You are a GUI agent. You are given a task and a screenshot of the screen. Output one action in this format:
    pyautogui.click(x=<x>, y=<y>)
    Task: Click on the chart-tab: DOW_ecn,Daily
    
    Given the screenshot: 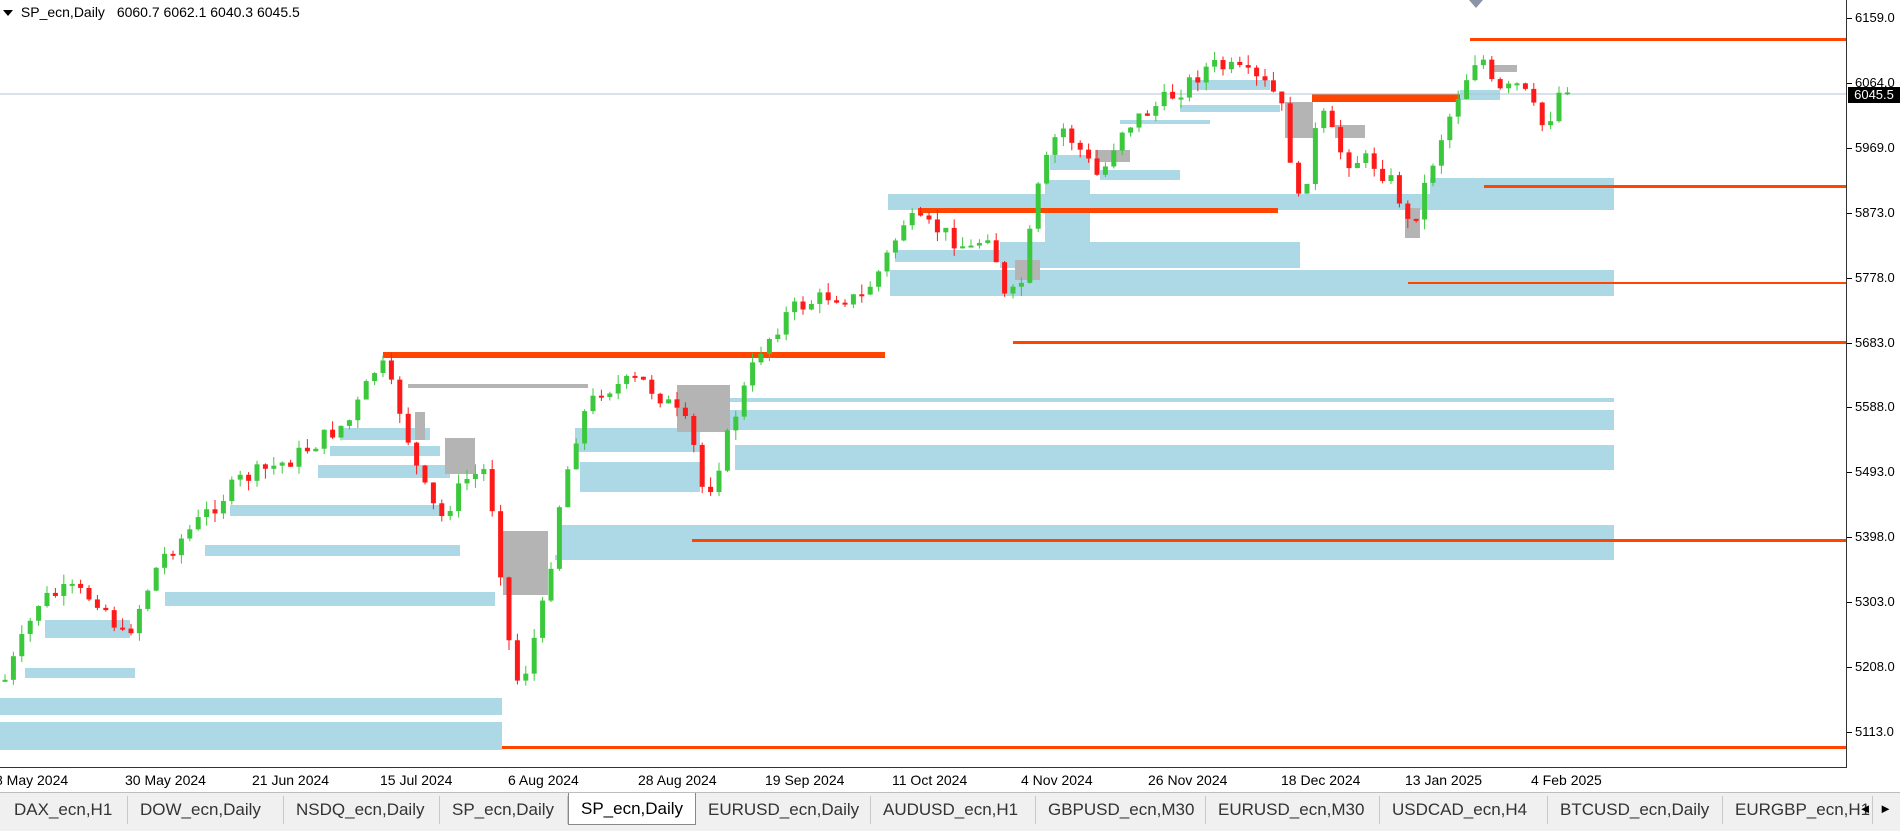 What is the action you would take?
    pyautogui.click(x=206, y=810)
    